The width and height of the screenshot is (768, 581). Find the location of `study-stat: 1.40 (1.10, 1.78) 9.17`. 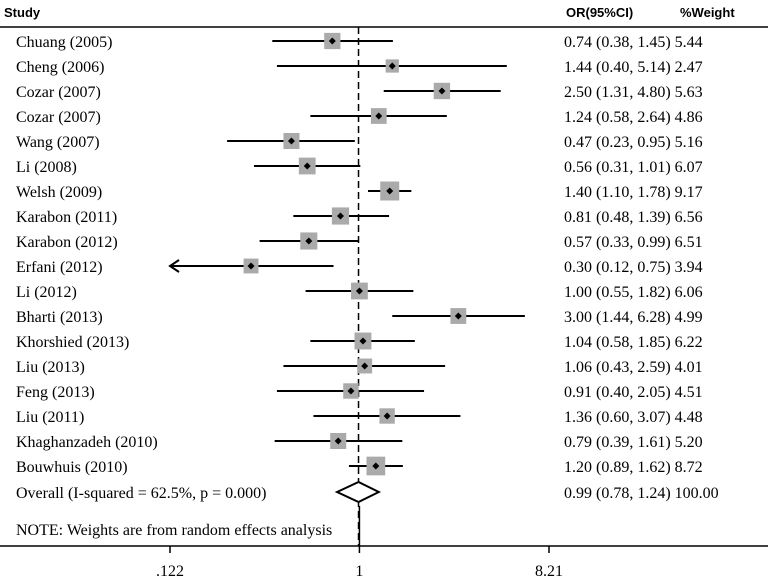

study-stat: 1.40 (1.10, 1.78) 9.17 is located at coordinates (633, 192).